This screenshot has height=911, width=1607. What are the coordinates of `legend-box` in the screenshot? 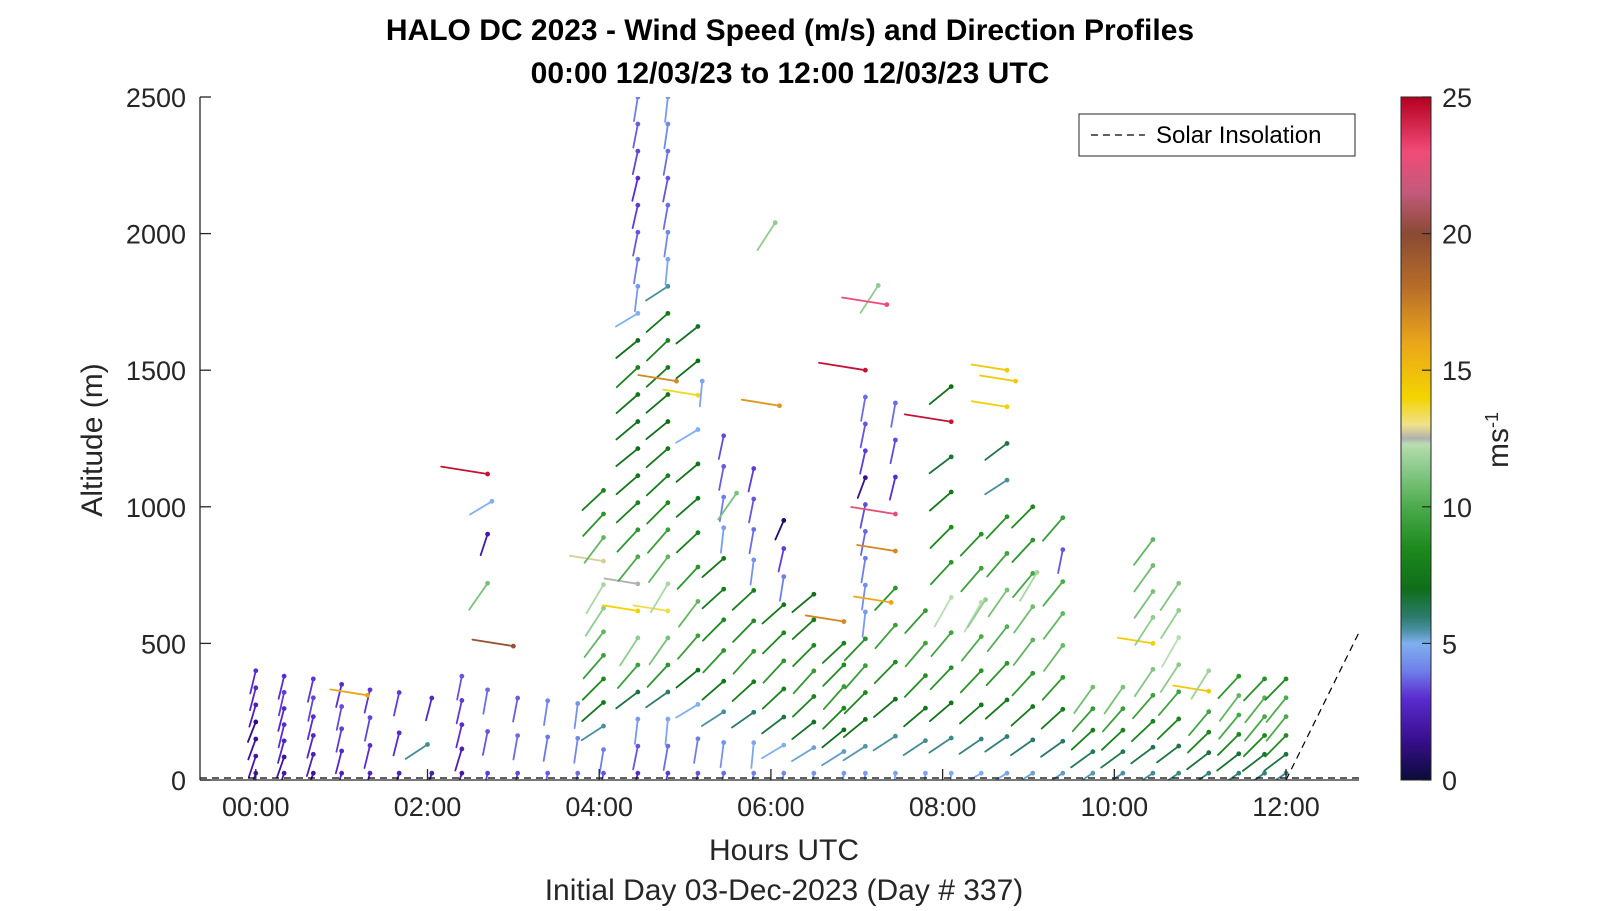 It's located at (1217, 135).